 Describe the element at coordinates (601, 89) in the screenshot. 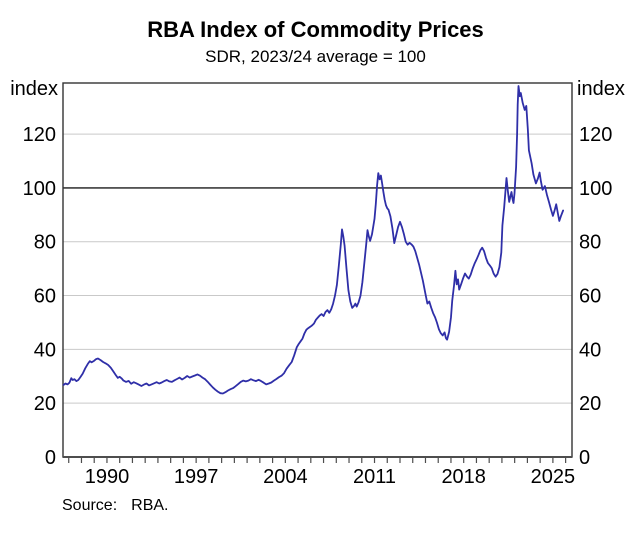

I see `y-axis-unit-label-right: index` at that location.